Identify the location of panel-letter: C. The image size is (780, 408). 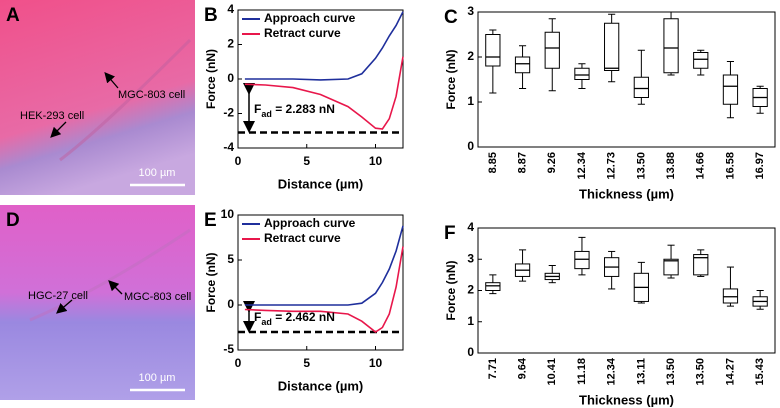
(451, 17).